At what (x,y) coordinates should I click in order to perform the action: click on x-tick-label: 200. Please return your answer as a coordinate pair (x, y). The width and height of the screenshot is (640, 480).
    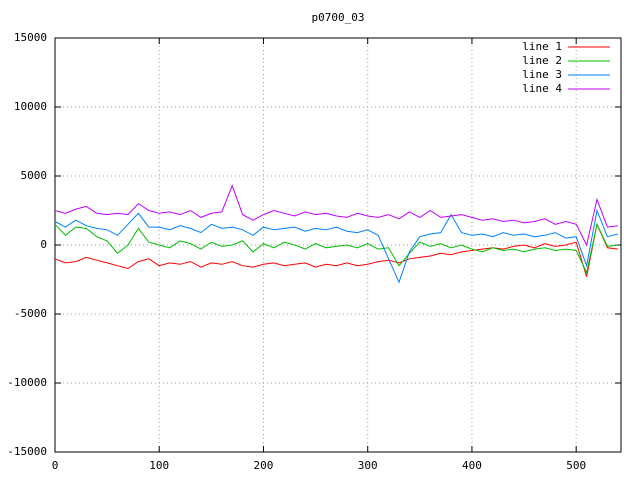
    Looking at the image, I should click on (264, 465).